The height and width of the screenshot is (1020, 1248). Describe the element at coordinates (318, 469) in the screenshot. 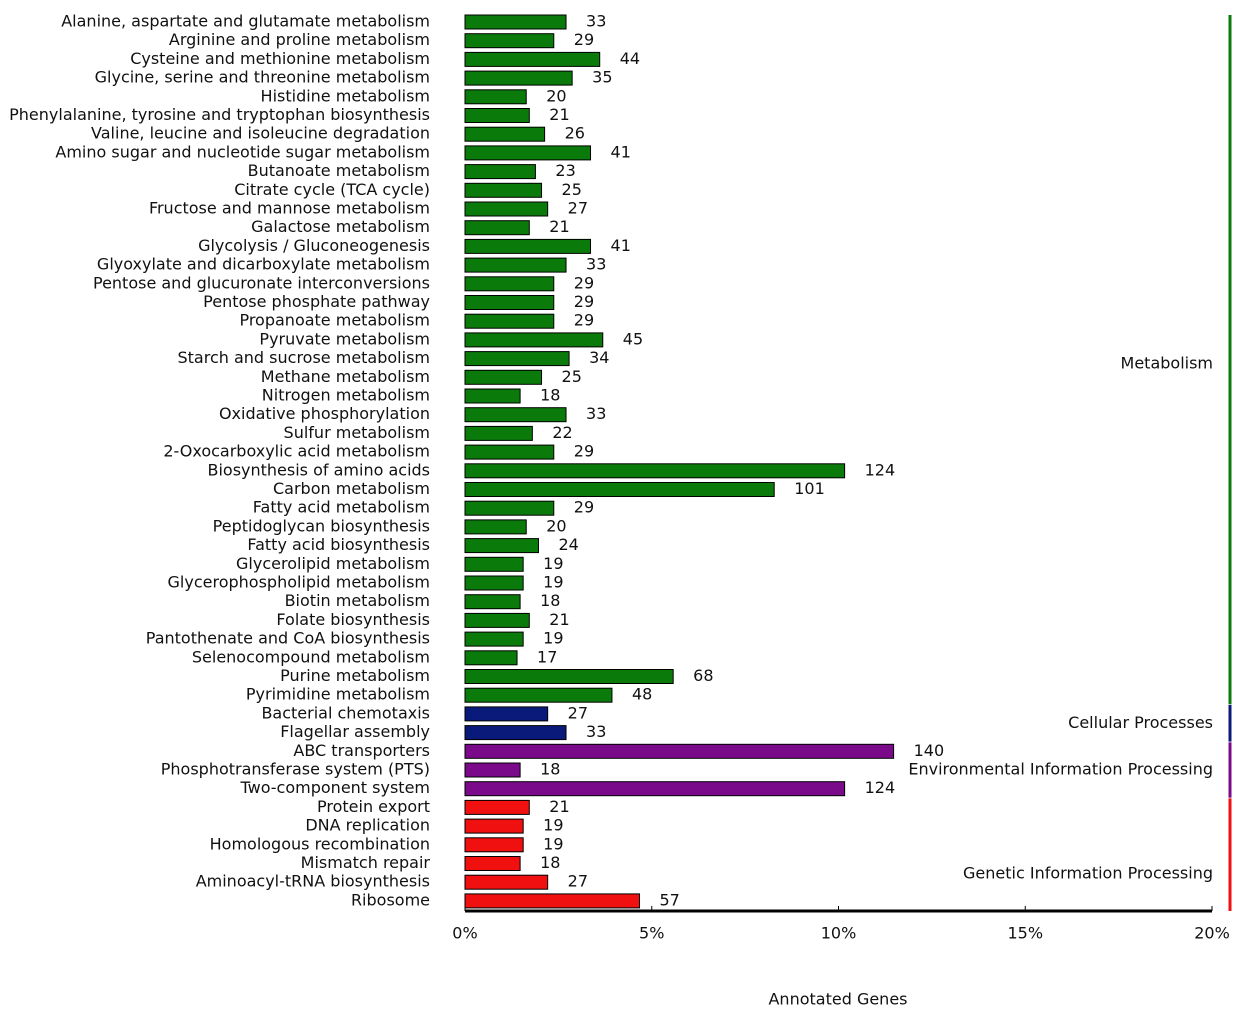

I see `category-label: Biosynthesis of amino acids` at that location.